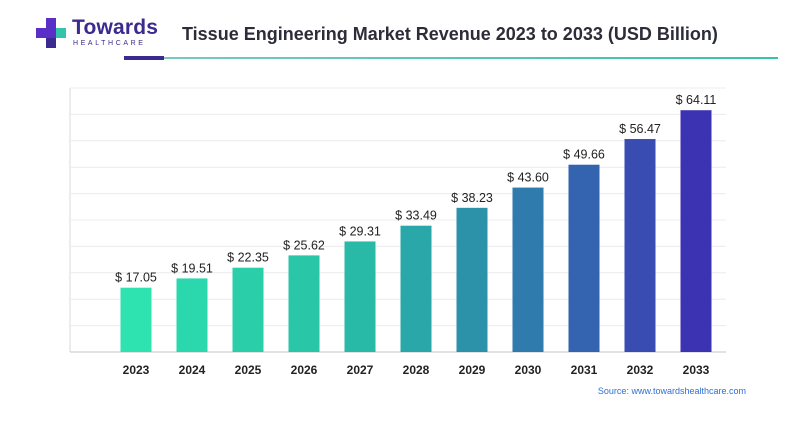 Image resolution: width=800 pixels, height=426 pixels. I want to click on x-tick-label: 2031, so click(584, 370).